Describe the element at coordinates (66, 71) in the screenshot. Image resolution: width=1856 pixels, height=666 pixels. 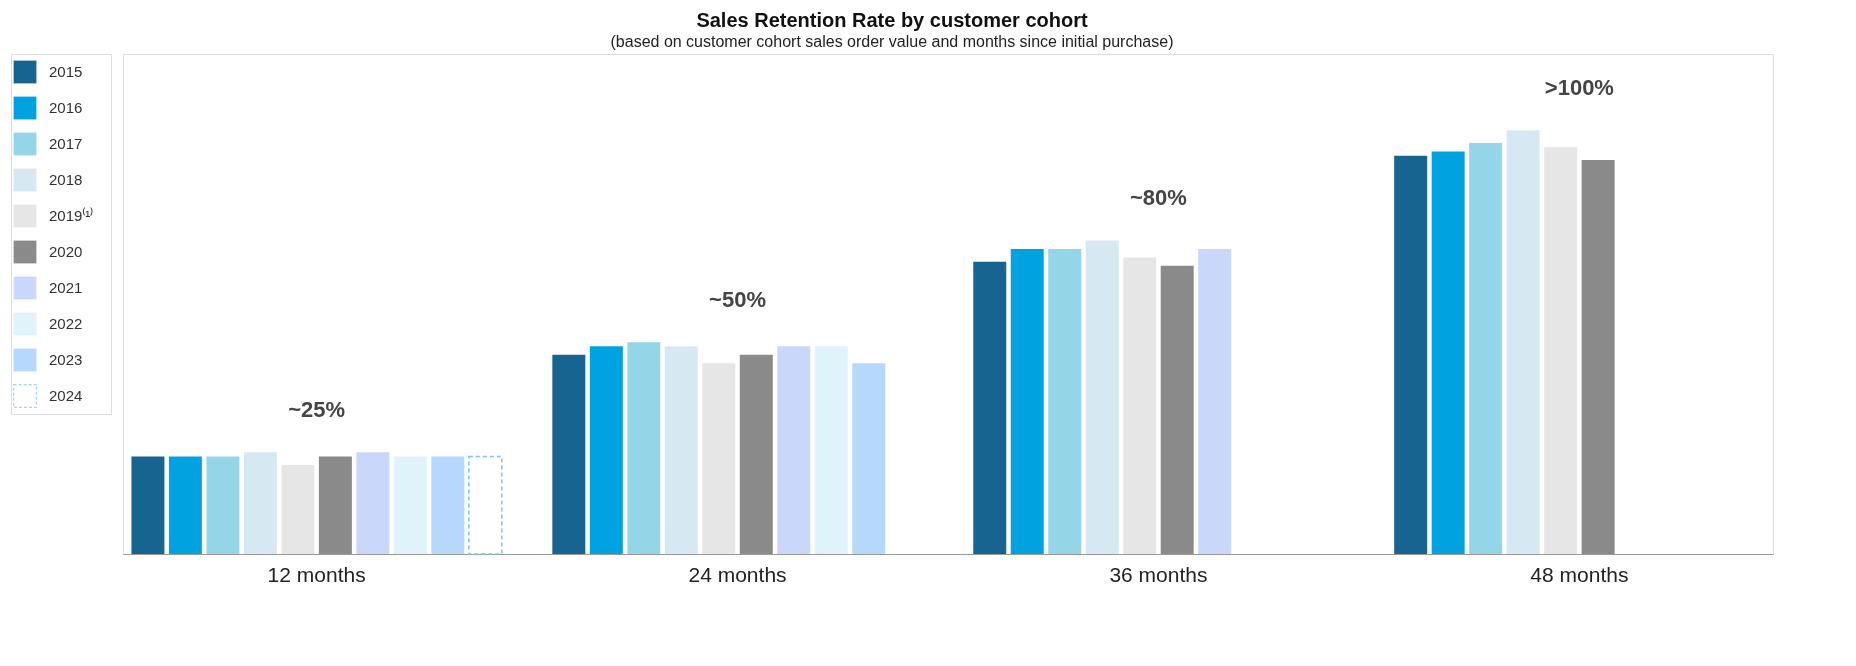
I see `legend-label: 2015` at that location.